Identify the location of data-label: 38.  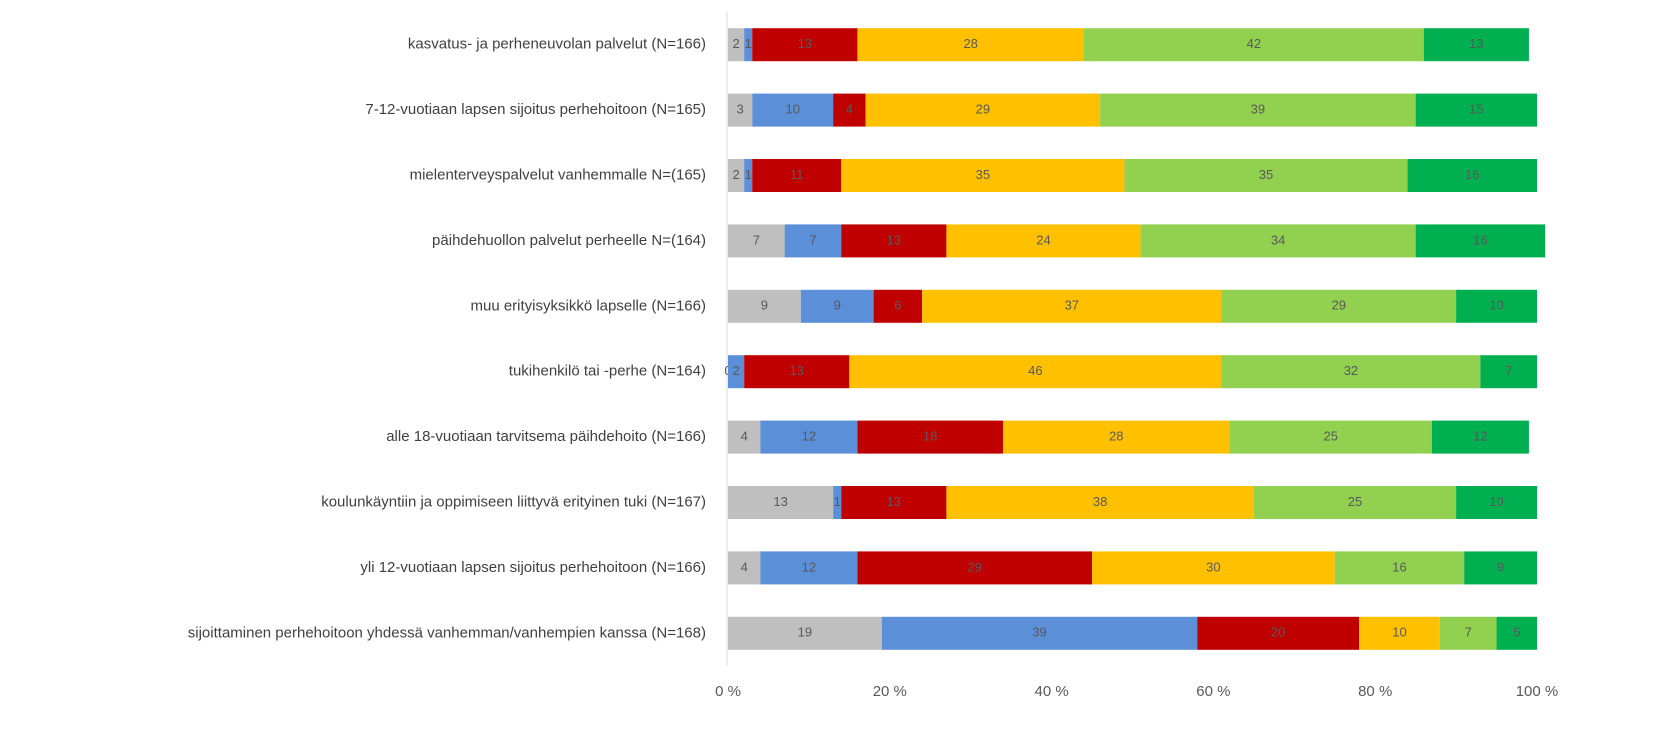
(1100, 501).